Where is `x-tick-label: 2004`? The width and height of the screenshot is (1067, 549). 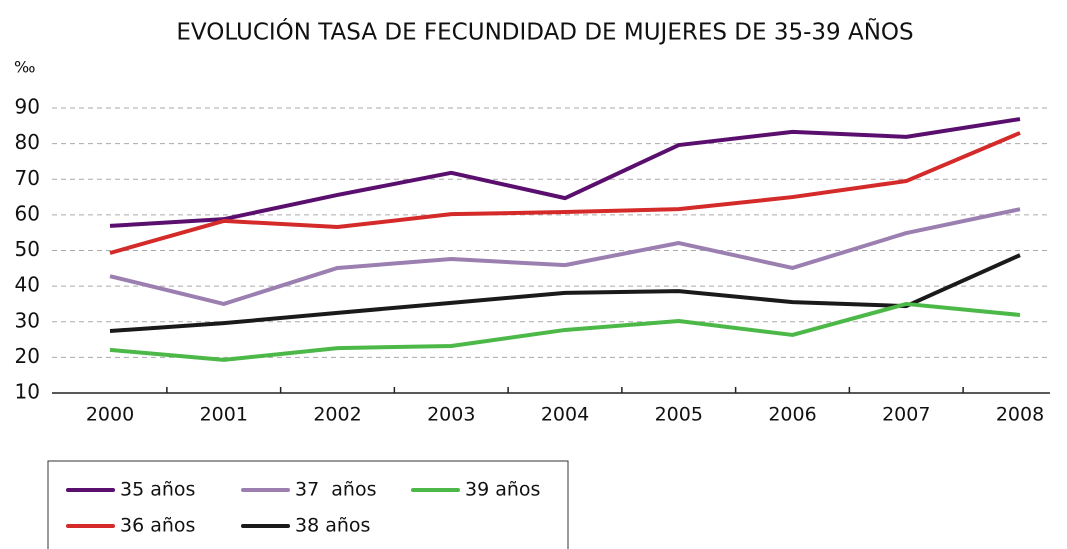
x-tick-label: 2004 is located at coordinates (565, 415).